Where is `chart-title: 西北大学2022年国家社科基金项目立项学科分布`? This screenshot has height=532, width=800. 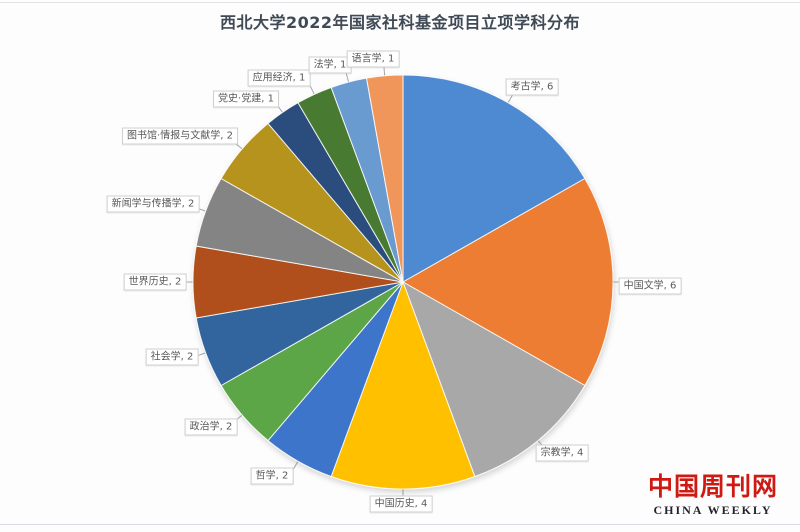
chart-title: 西北大学2022年国家社科基金项目立项学科分布 is located at coordinates (400, 22).